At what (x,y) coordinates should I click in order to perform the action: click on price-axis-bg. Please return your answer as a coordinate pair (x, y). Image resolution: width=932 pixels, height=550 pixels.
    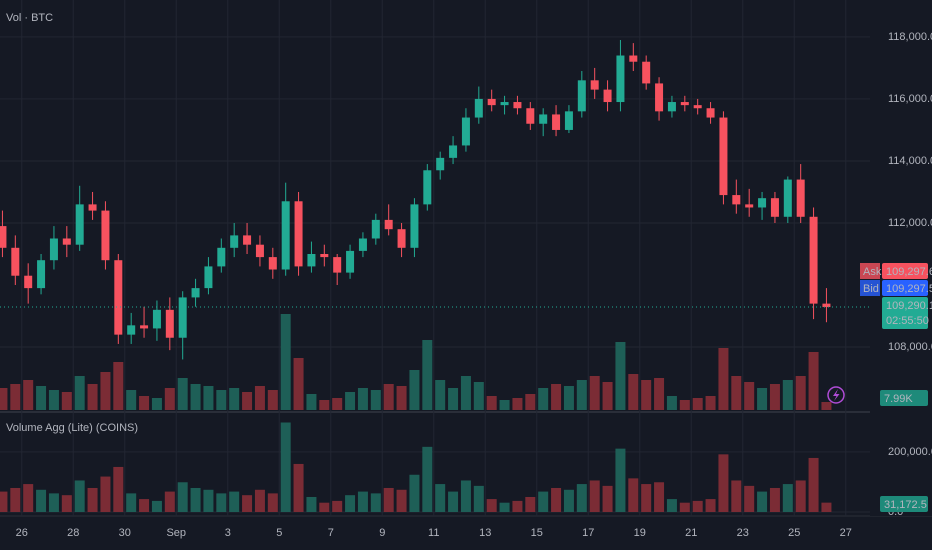
    Looking at the image, I should click on (901, 258).